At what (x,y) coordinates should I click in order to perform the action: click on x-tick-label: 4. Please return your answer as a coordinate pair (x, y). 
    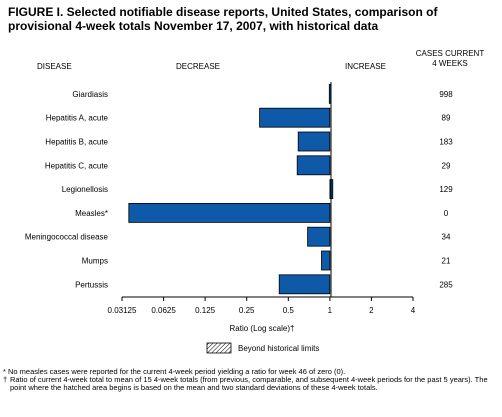
    Looking at the image, I should click on (413, 310).